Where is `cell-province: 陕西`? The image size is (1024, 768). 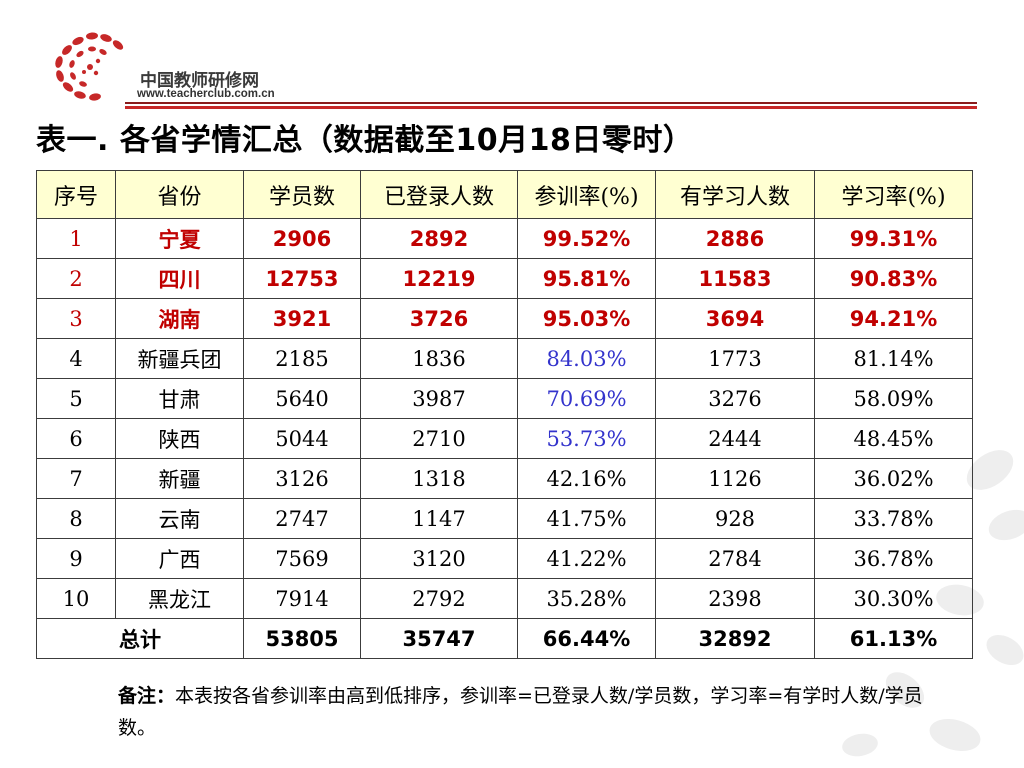
cell-province: 陕西 is located at coordinates (179, 438).